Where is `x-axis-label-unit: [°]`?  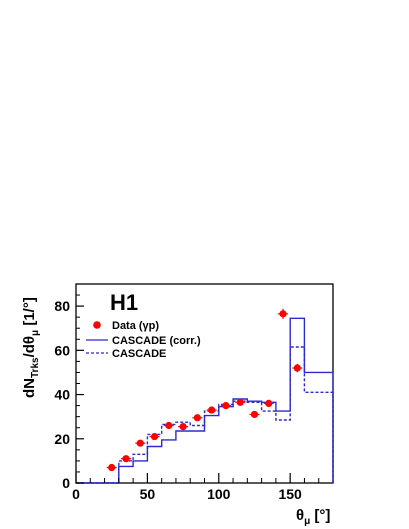 x-axis-label-unit: [°] is located at coordinates (320, 515).